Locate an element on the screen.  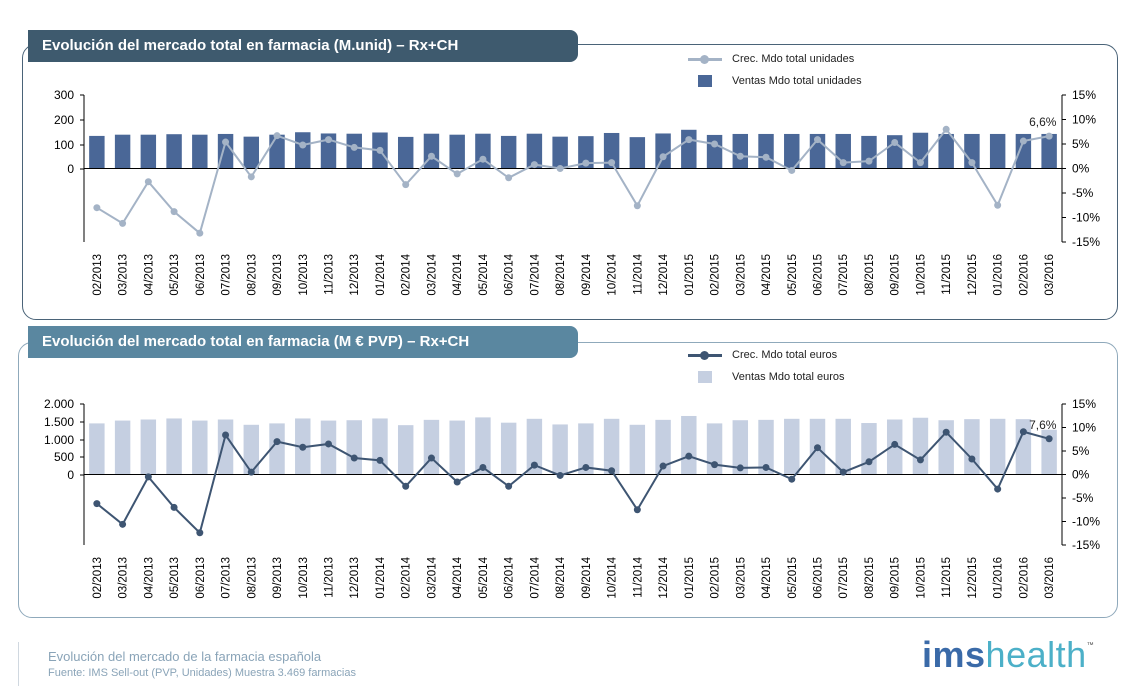
x-tick-label: 12/2013 is located at coordinates (355, 578).